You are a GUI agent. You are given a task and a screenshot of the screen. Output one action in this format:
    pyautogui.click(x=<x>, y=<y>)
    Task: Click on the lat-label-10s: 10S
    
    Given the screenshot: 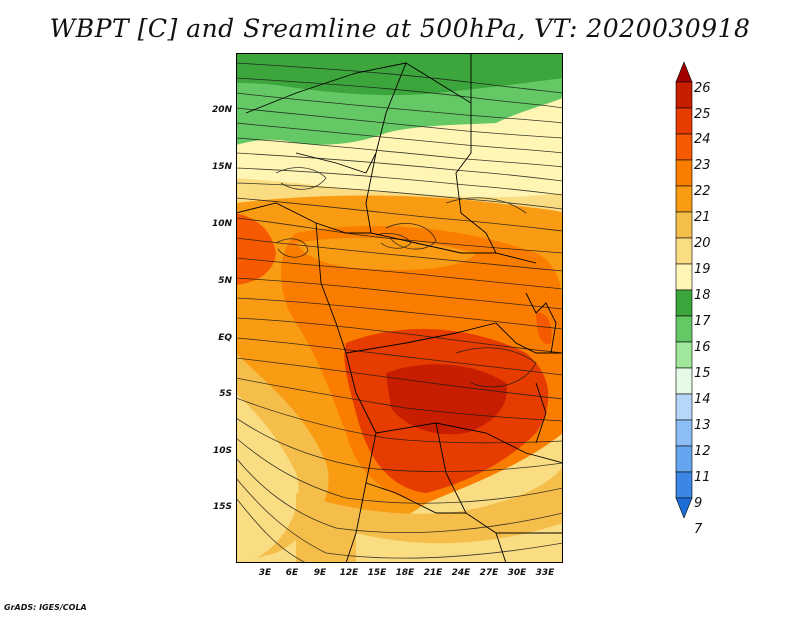 What is the action you would take?
    pyautogui.click(x=222, y=451)
    